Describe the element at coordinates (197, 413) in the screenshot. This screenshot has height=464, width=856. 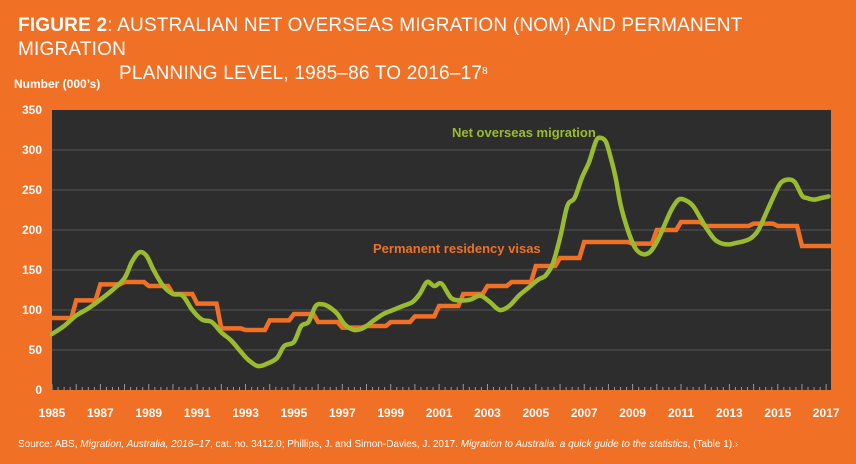
I see `x-tick-label: 1991` at that location.